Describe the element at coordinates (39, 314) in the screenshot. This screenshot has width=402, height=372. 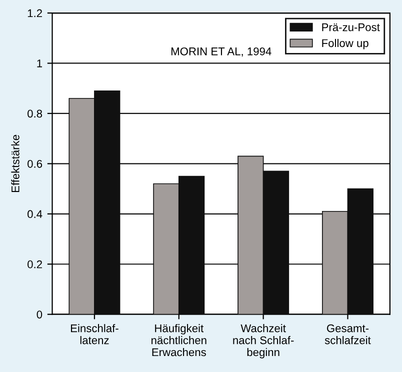
I see `y-tick-label: 0` at that location.